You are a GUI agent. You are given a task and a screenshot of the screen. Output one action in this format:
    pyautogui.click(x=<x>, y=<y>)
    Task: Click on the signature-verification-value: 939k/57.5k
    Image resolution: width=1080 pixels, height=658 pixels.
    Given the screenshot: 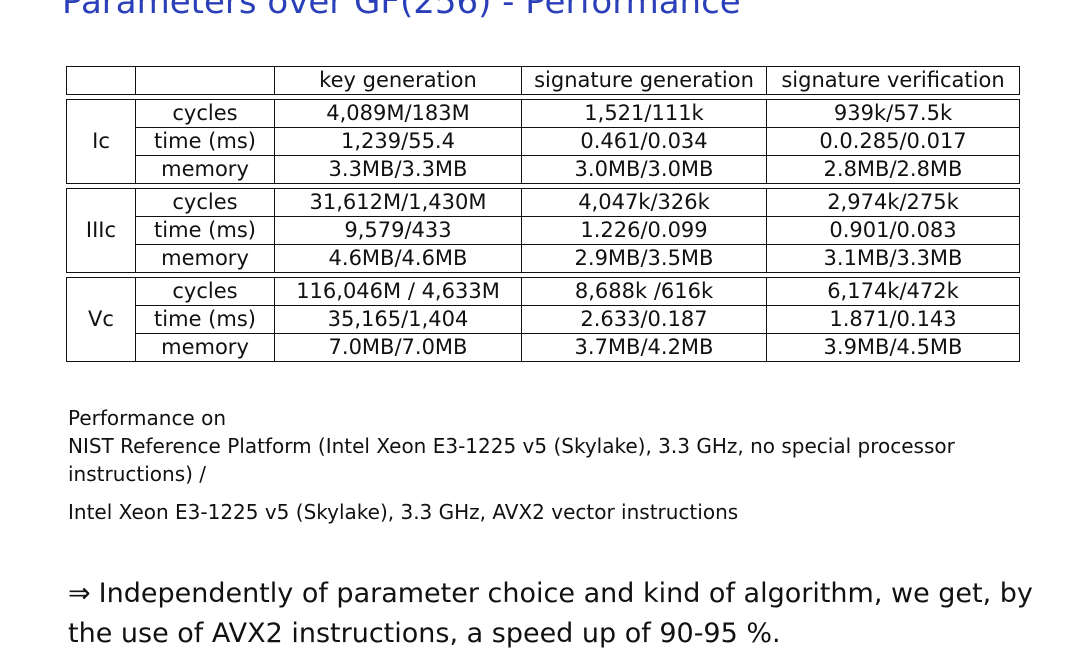 What is the action you would take?
    pyautogui.click(x=893, y=113)
    